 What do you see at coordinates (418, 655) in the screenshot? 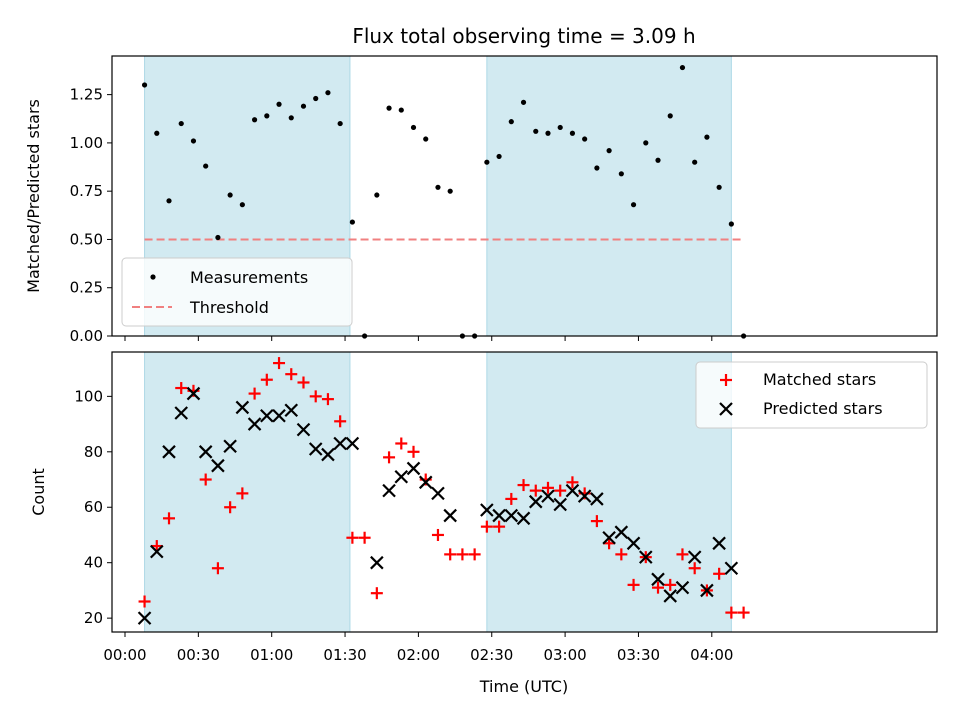
I see `x-tick-label: 02:00` at bounding box center [418, 655].